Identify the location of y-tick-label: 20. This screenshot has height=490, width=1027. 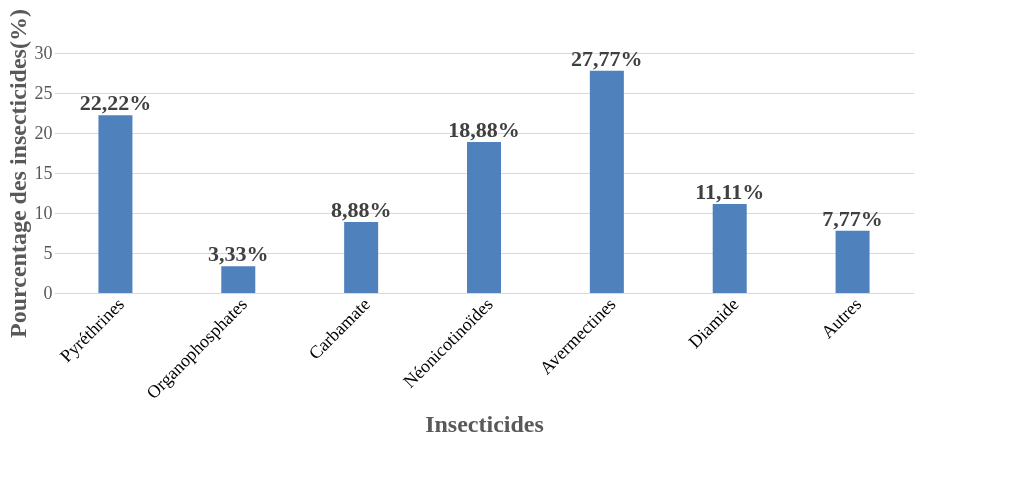
(43, 132).